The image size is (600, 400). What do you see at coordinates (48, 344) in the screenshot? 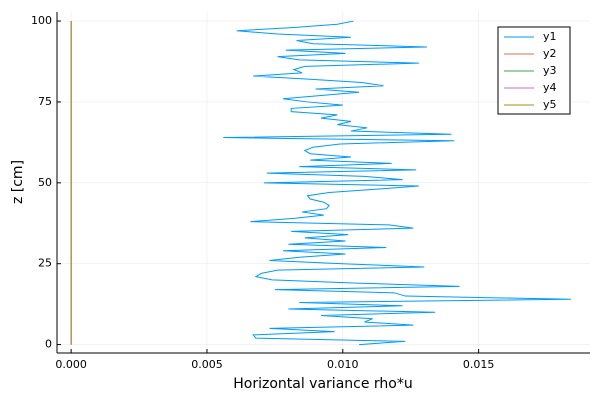
I see `y-tick-label: 0` at bounding box center [48, 344].